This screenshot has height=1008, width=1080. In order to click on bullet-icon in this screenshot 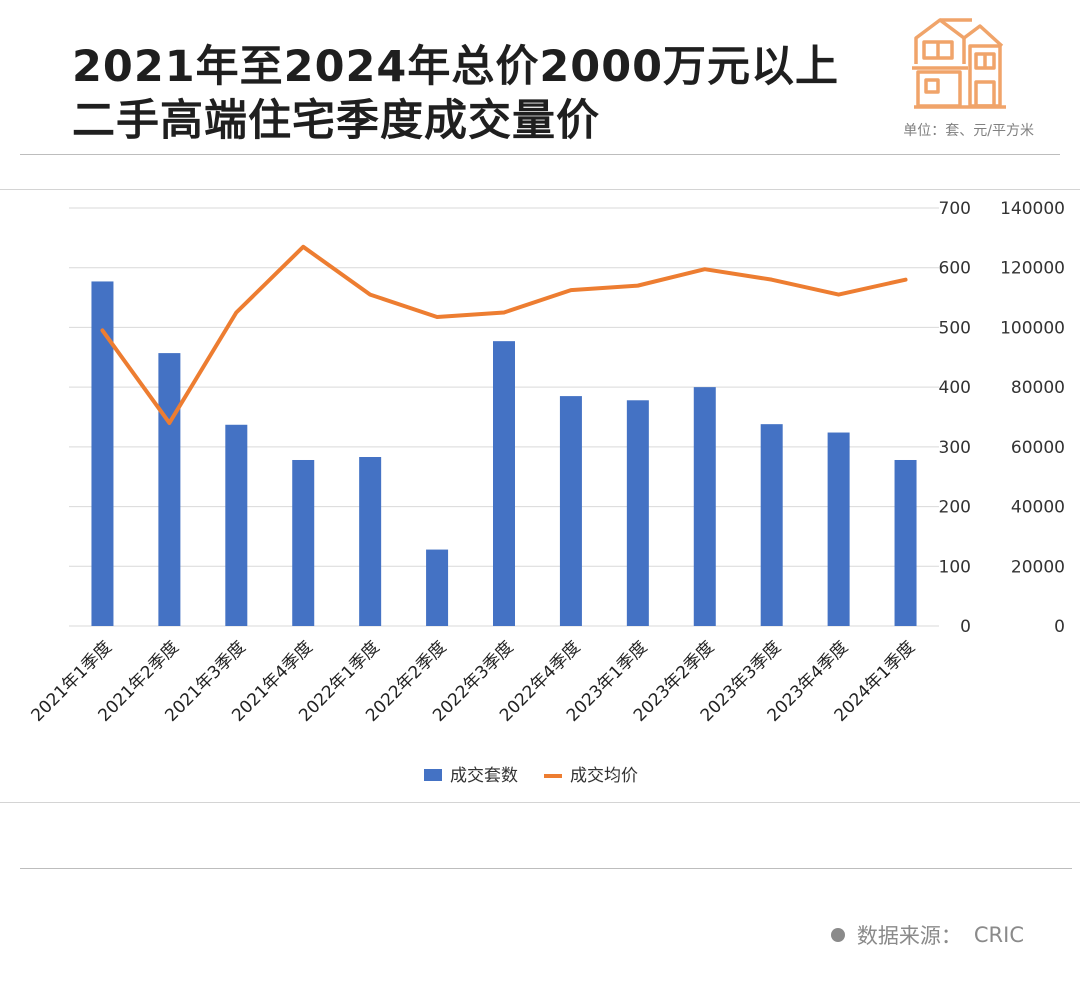, I will do `click(837, 935)`.